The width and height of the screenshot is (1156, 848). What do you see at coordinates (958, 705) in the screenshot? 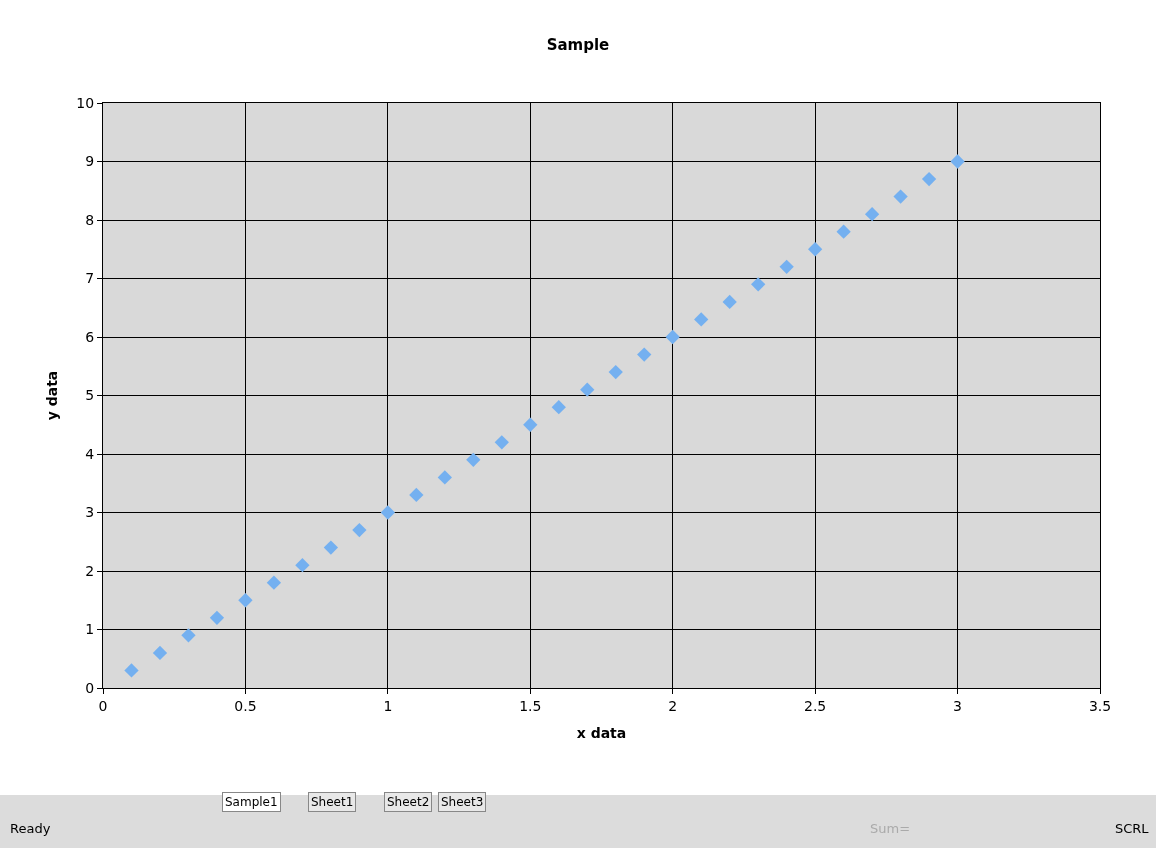
I see `x-tick-label: 3` at bounding box center [958, 705].